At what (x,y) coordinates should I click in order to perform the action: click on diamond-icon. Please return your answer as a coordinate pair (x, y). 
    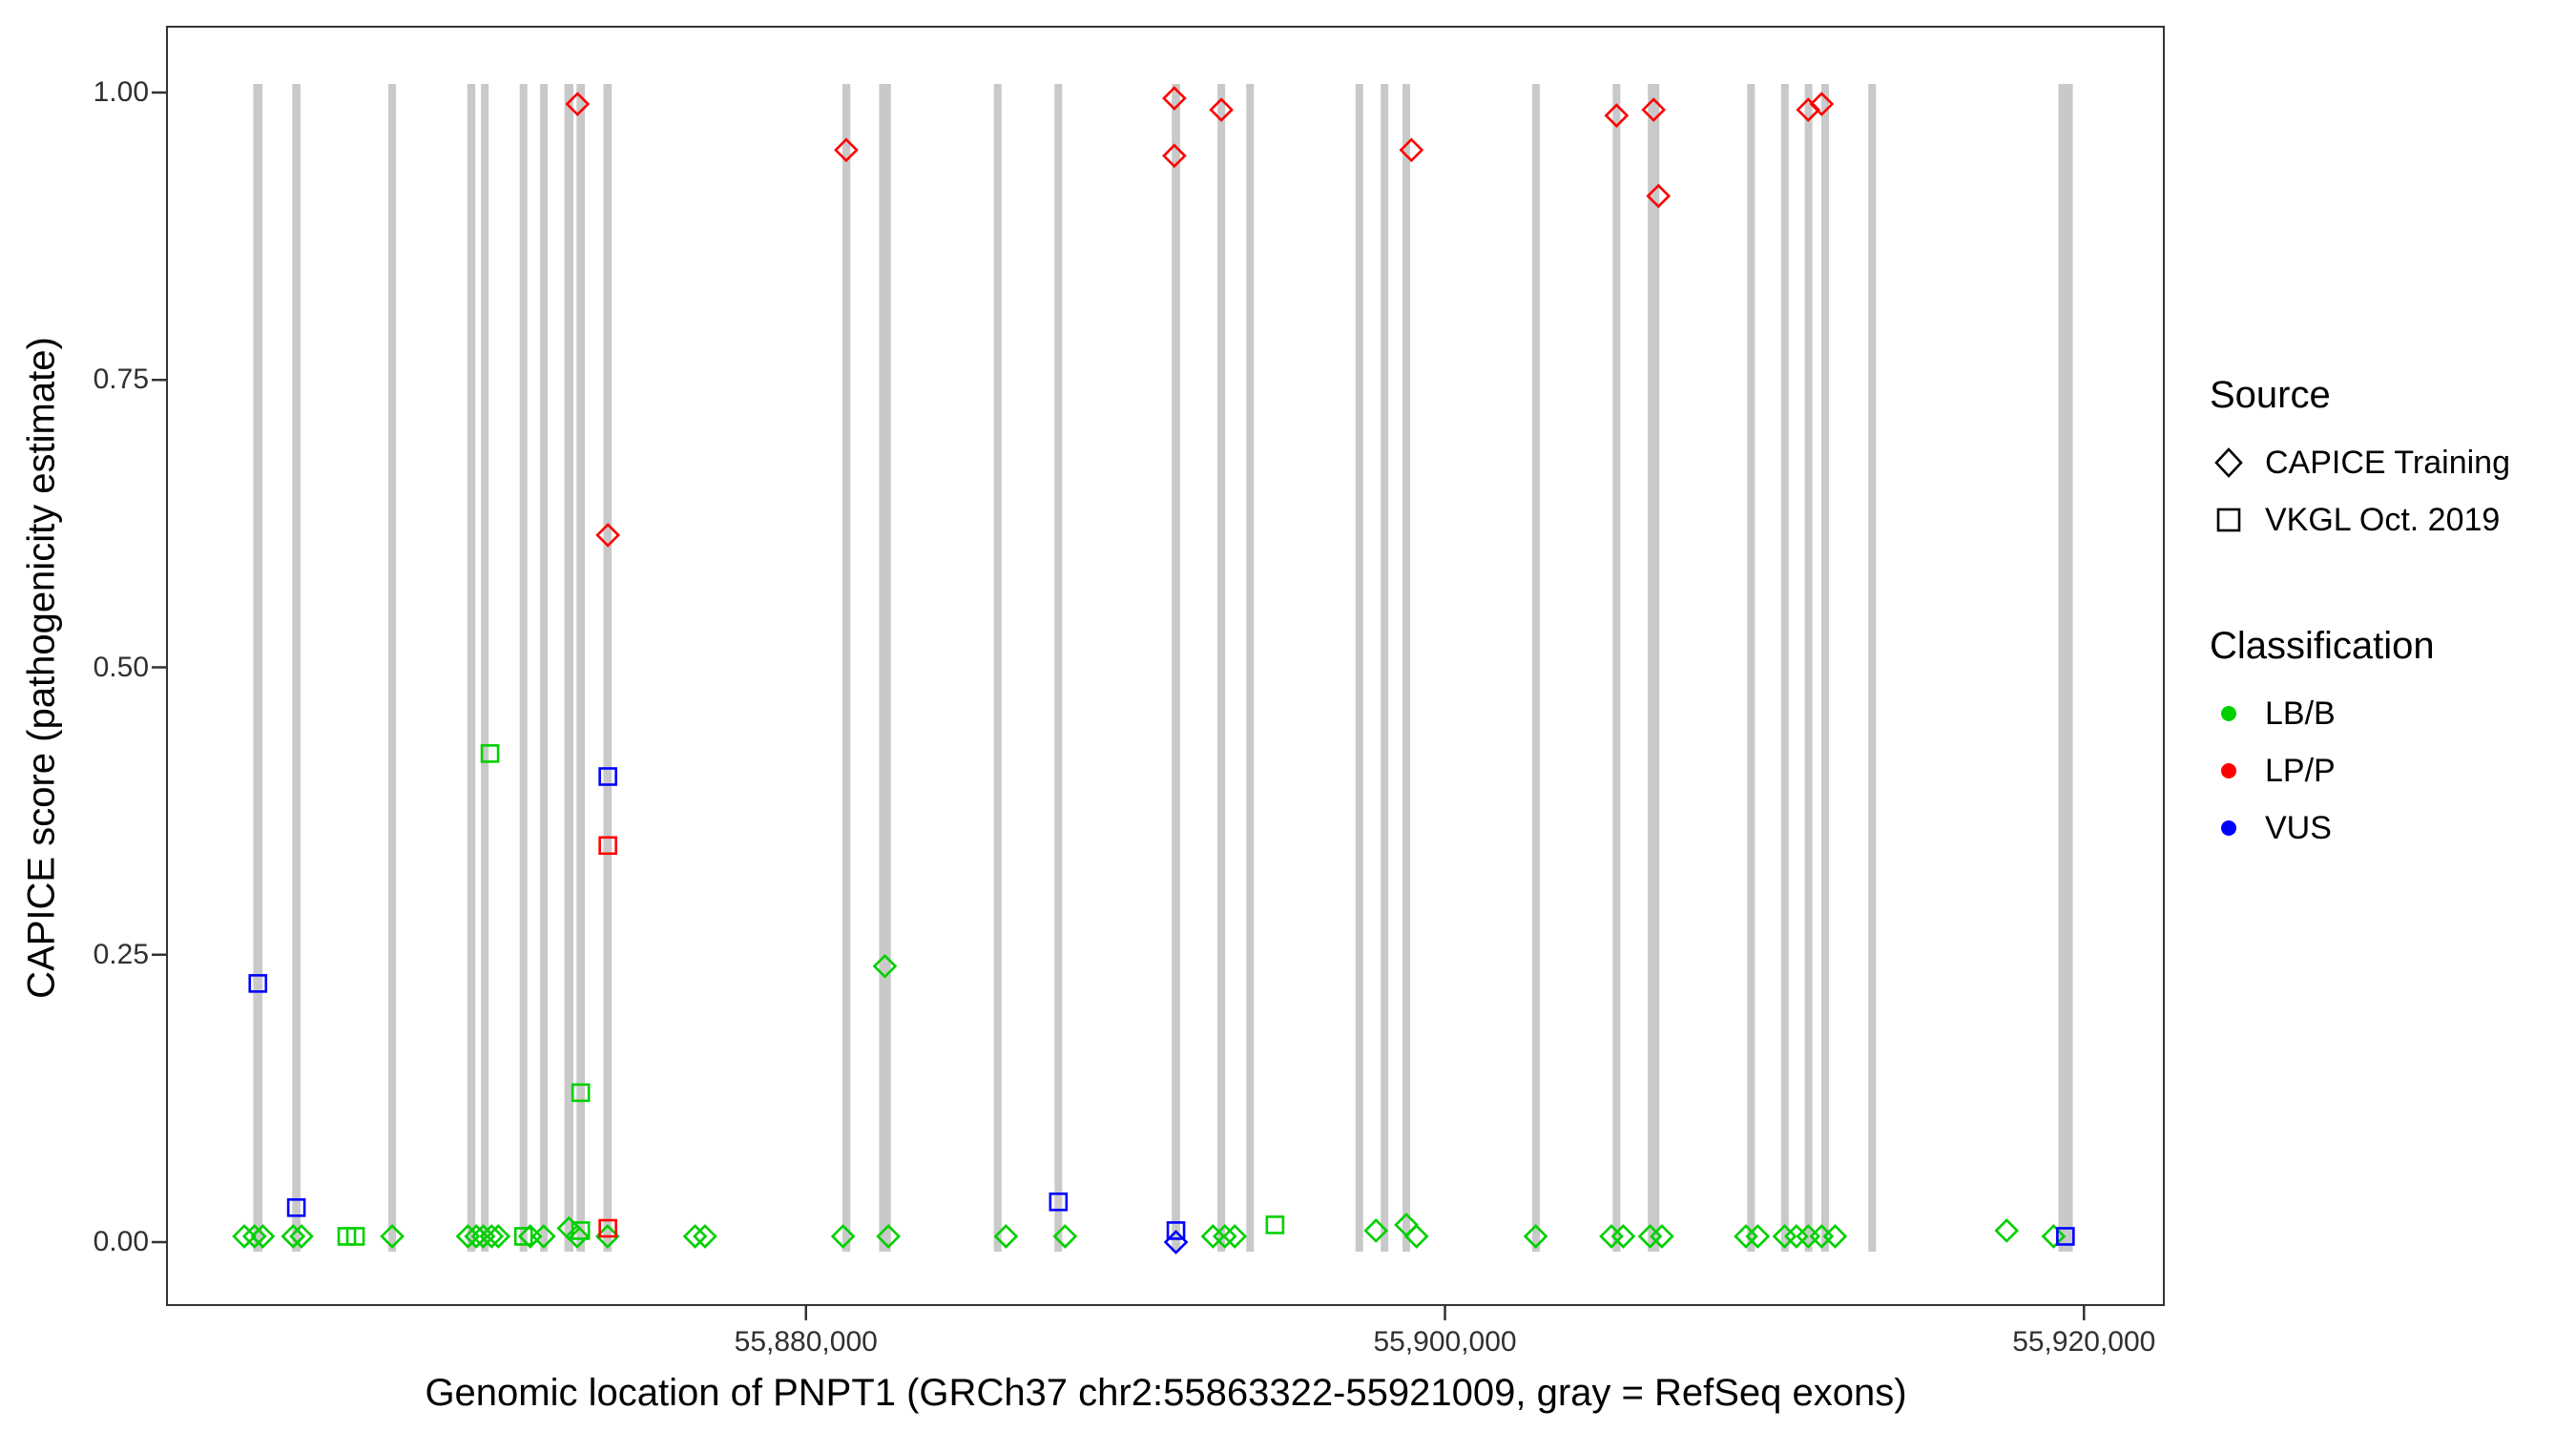
    Looking at the image, I should click on (2228, 462).